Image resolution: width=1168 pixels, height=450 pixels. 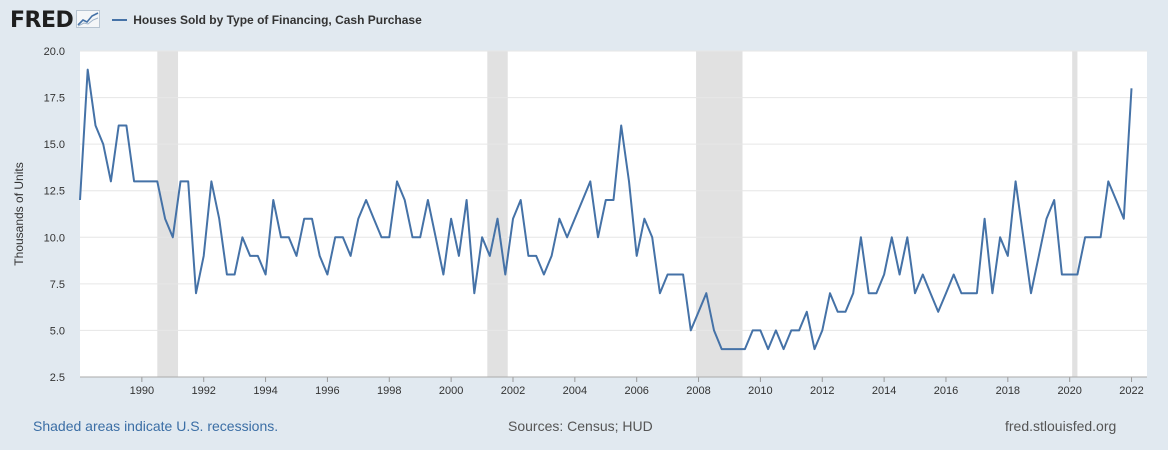 I want to click on y-tick-label: 15.0, so click(x=54, y=145).